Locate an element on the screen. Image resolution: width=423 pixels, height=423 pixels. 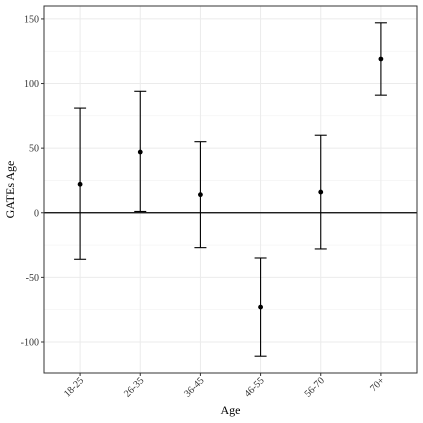
y-tick-label: -50 is located at coordinates (32, 278).